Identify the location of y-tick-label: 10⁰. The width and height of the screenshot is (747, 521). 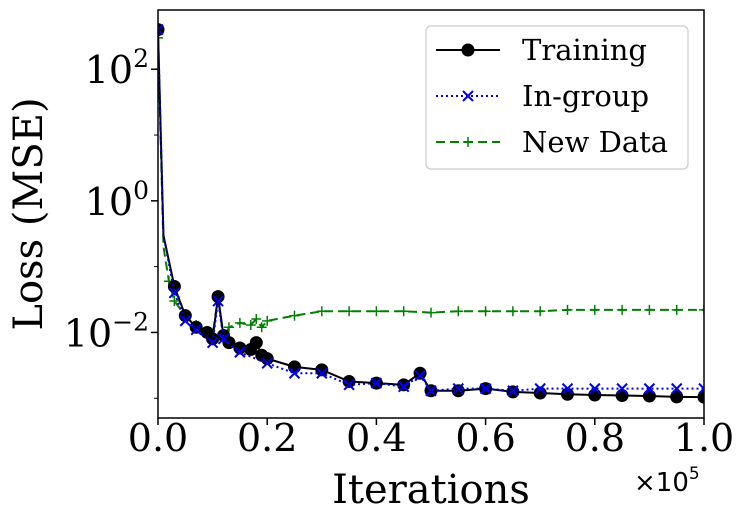
(117, 200).